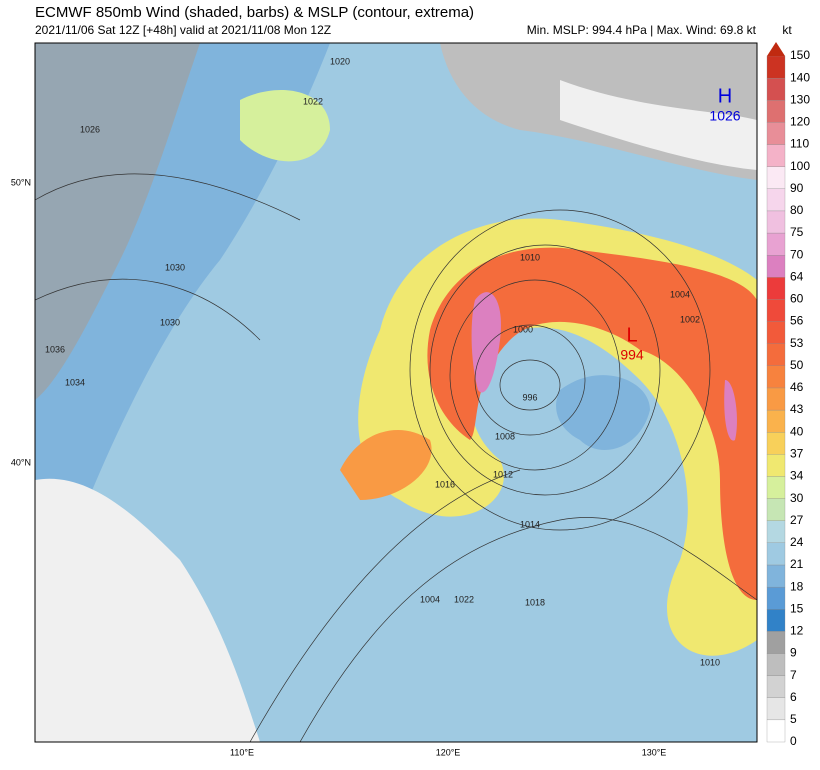 This screenshot has width=820, height=770. What do you see at coordinates (797, 542) in the screenshot?
I see `colorbar-label: 24` at bounding box center [797, 542].